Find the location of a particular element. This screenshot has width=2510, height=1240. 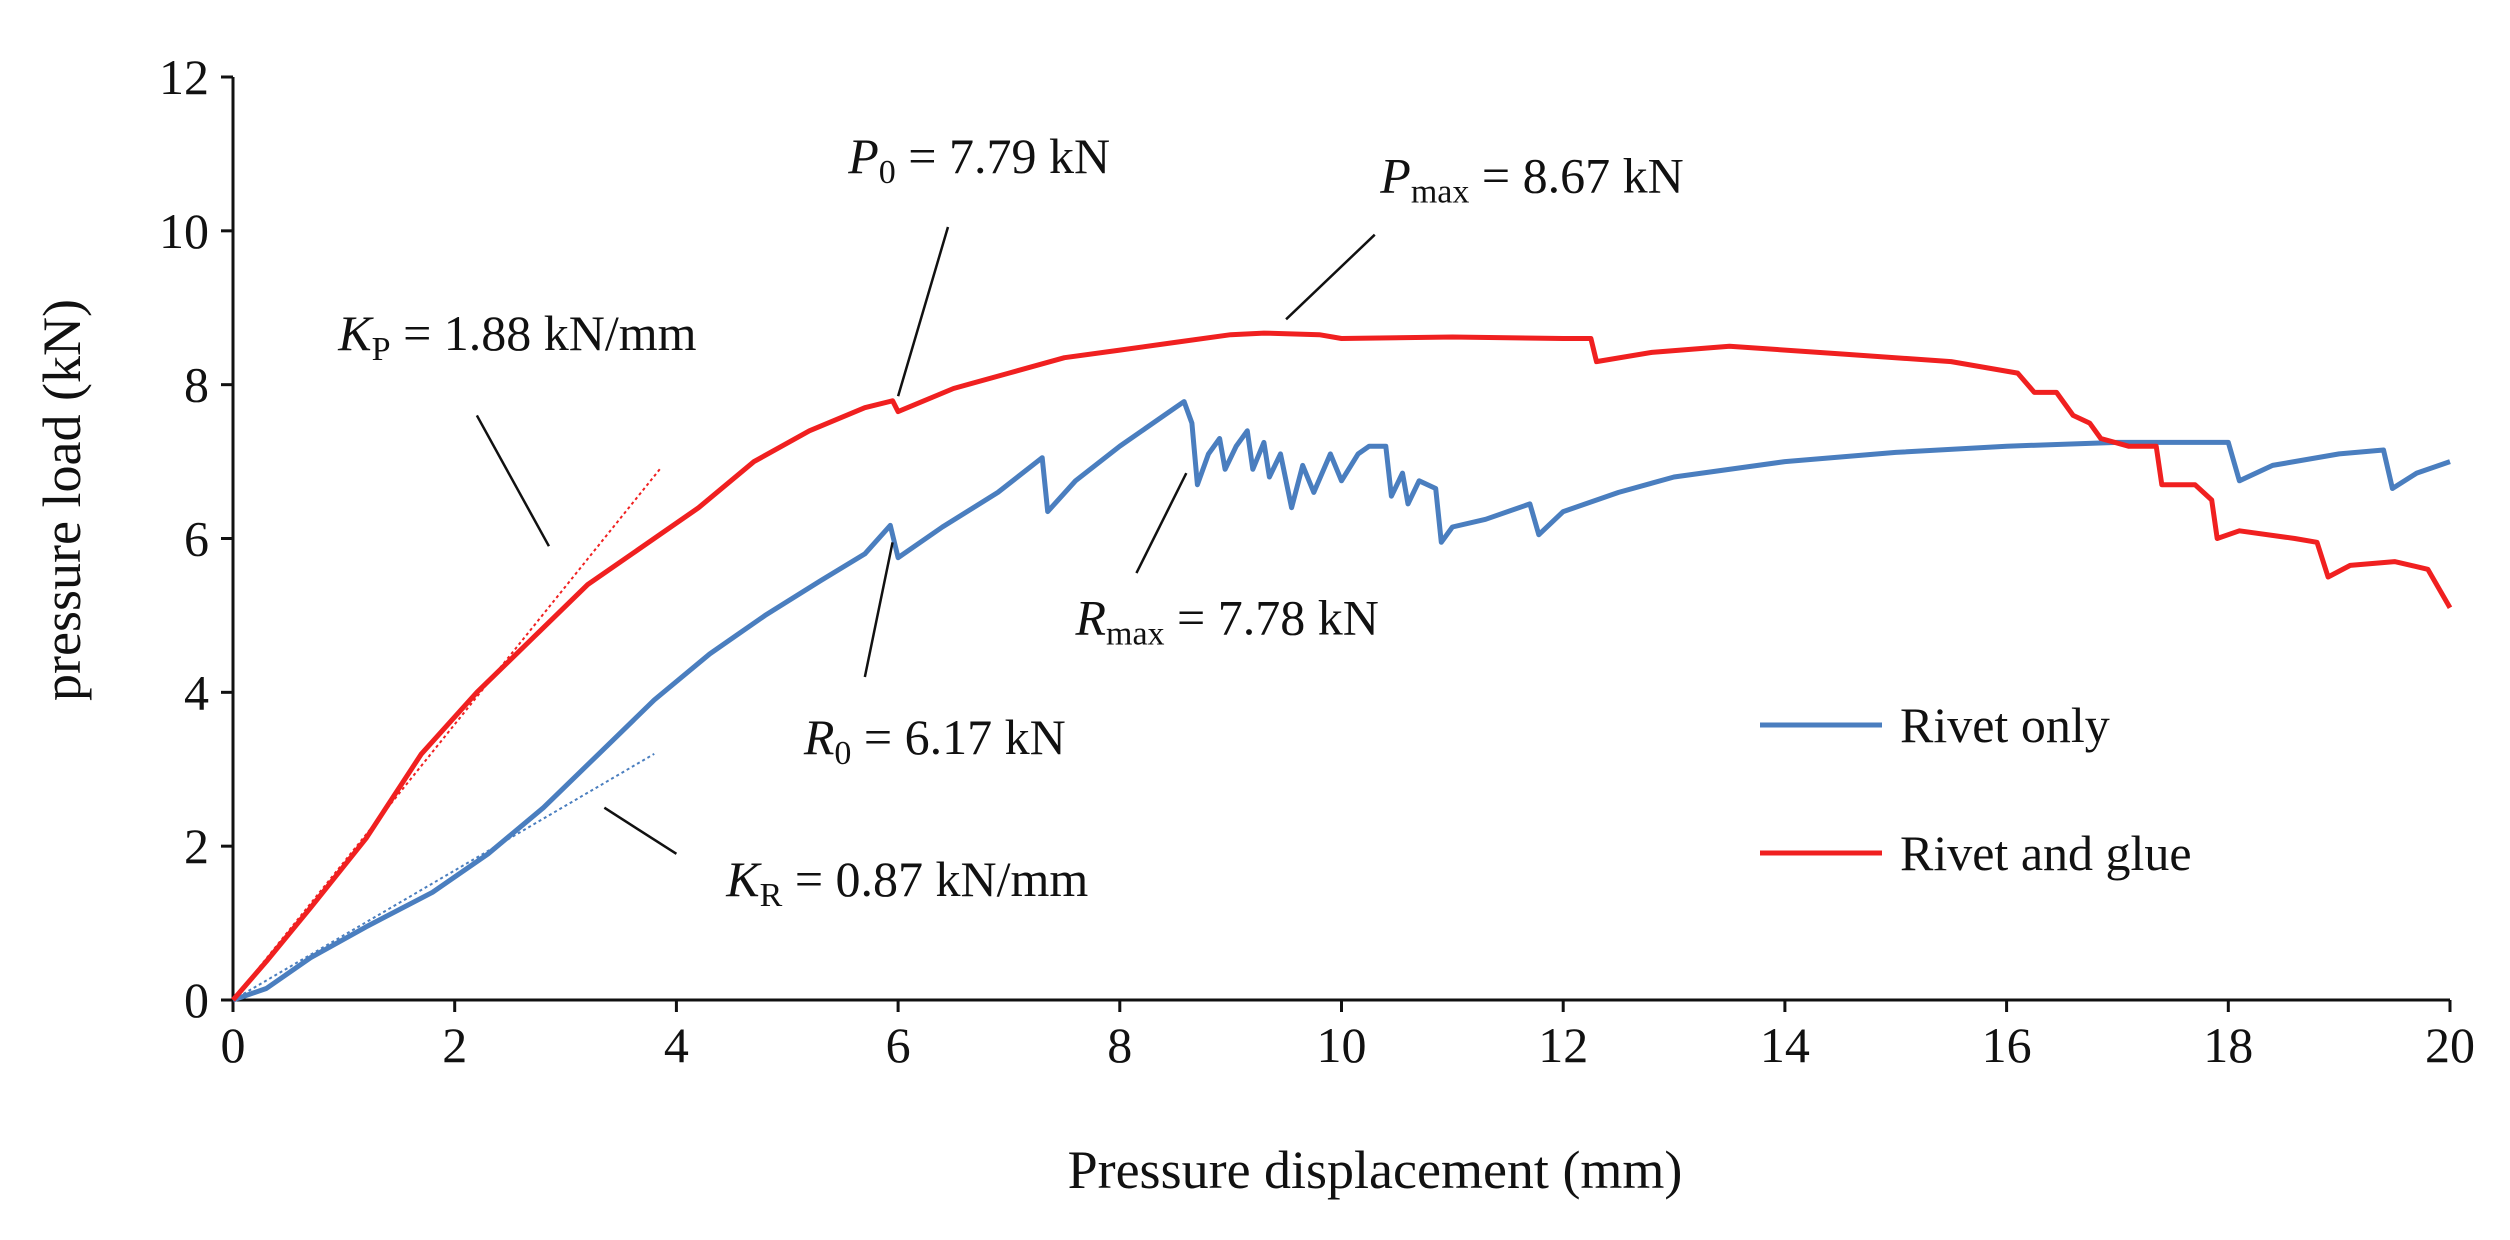

annotation-kr: KR = 0.87 kN/mm is located at coordinates (906, 882).